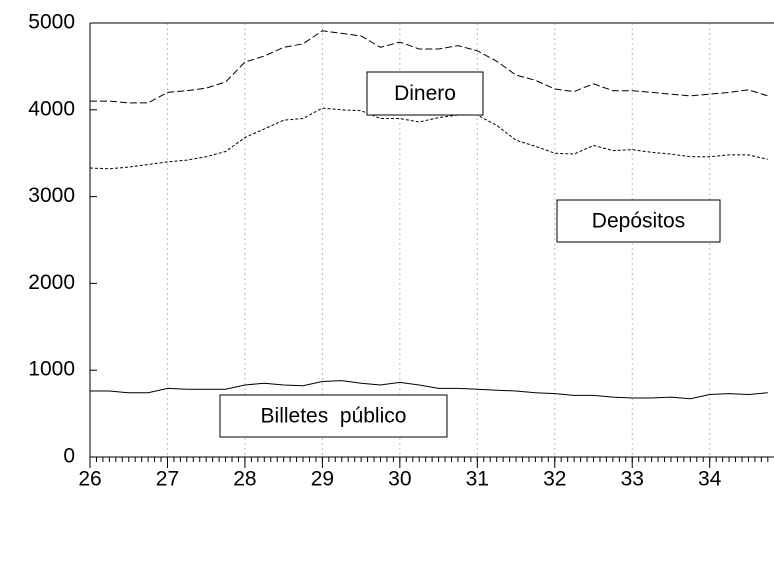 The width and height of the screenshot is (774, 584). Describe the element at coordinates (51, 282) in the screenshot. I see `y-tick-label: 2000` at that location.